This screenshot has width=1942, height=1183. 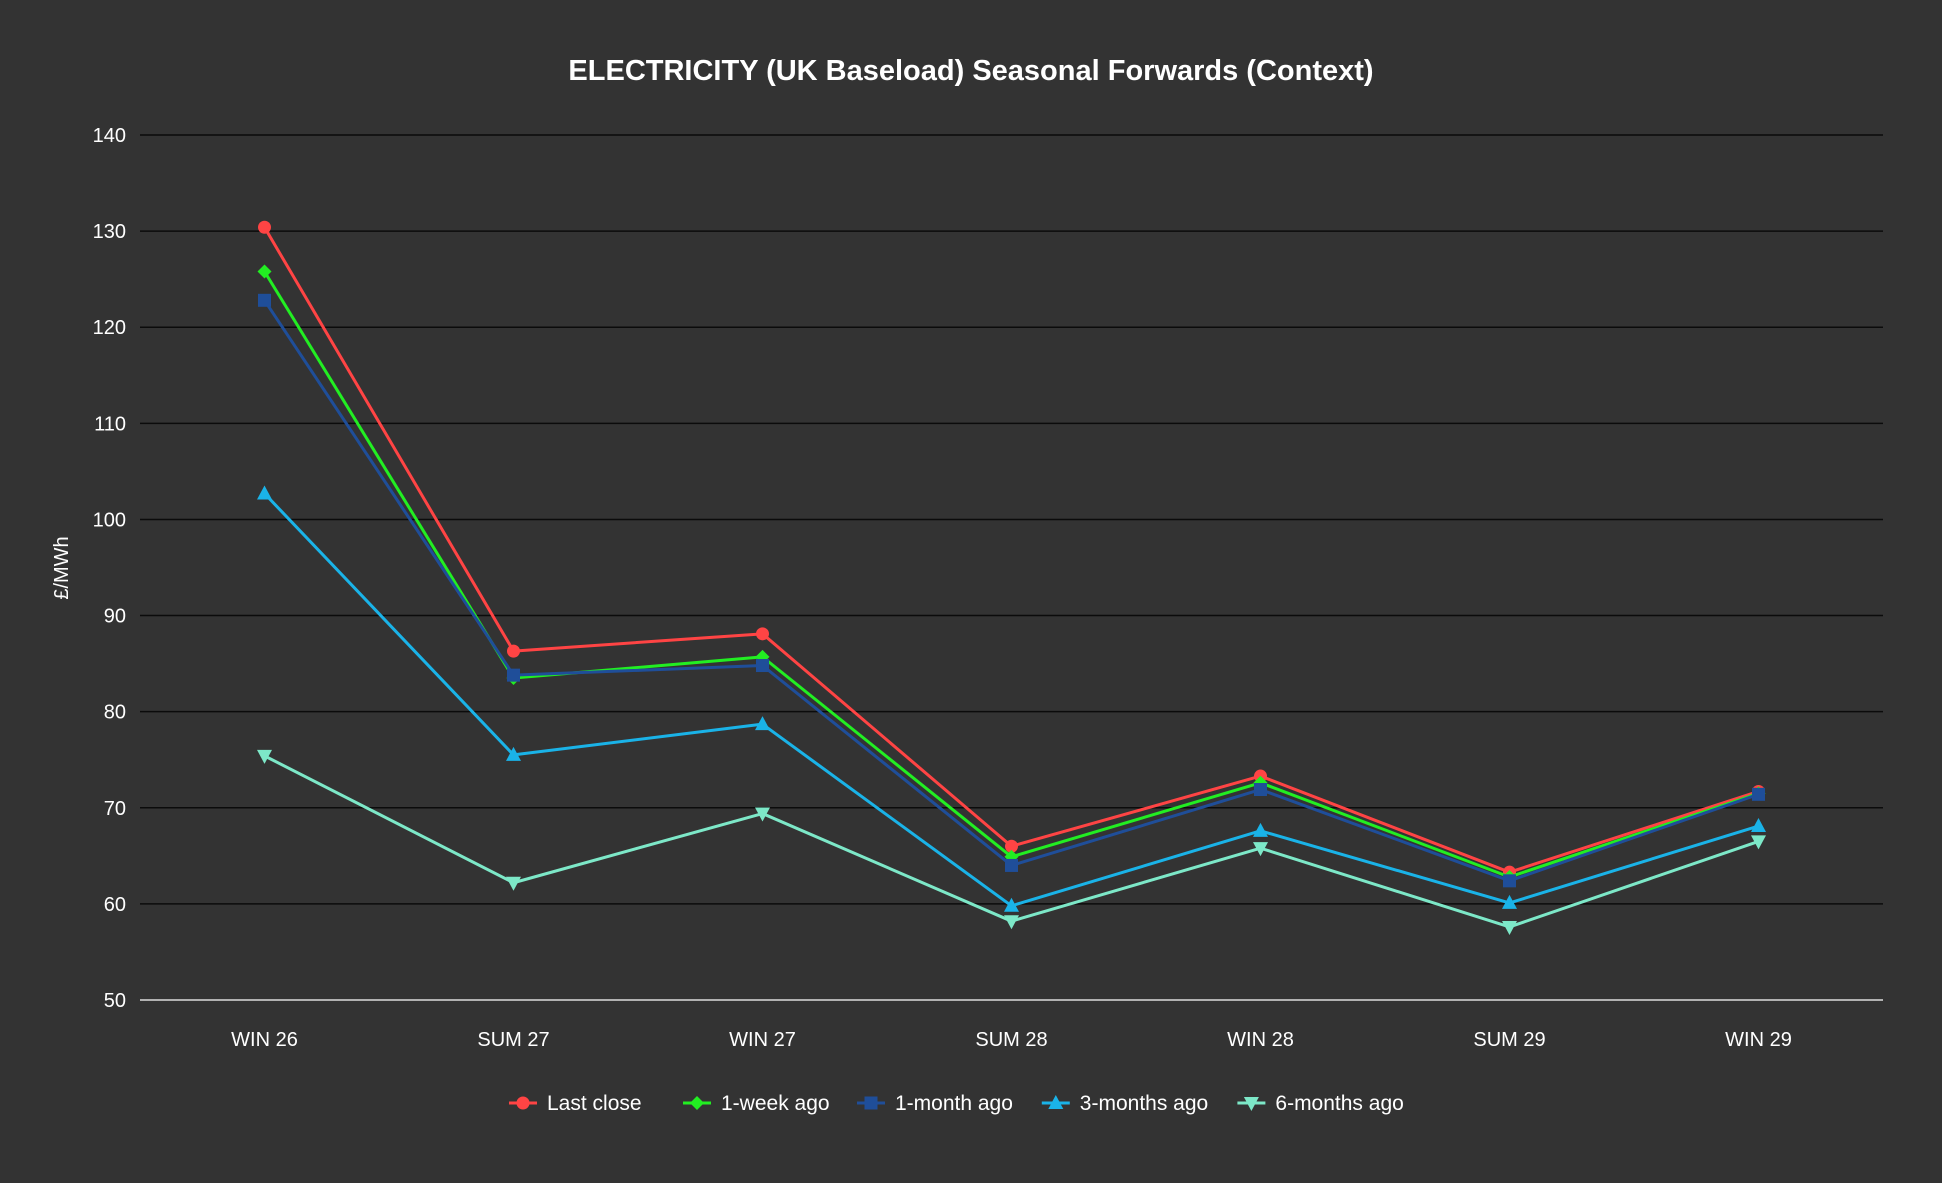 I want to click on legend-label: 3-months ago, so click(x=1144, y=1103).